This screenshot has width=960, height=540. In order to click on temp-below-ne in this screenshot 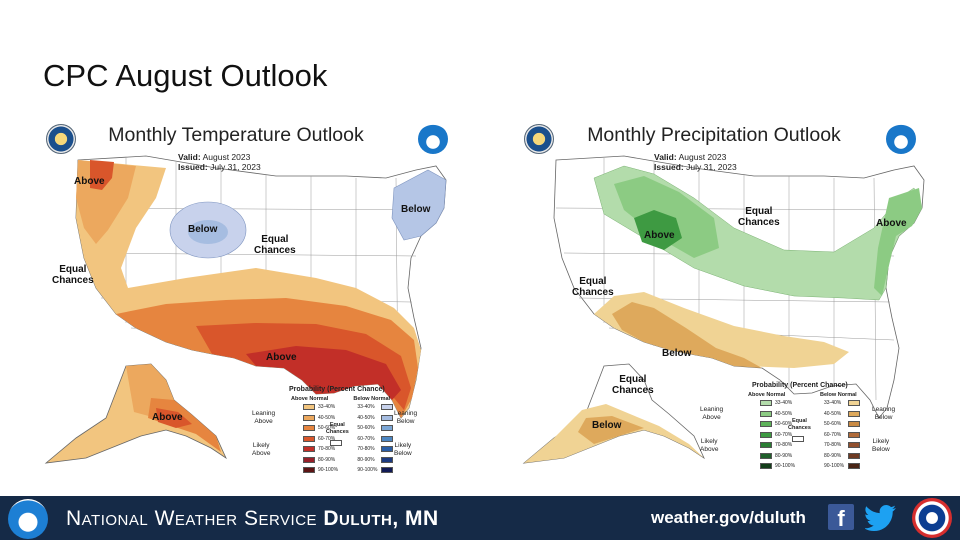, I will do `click(419, 205)`.